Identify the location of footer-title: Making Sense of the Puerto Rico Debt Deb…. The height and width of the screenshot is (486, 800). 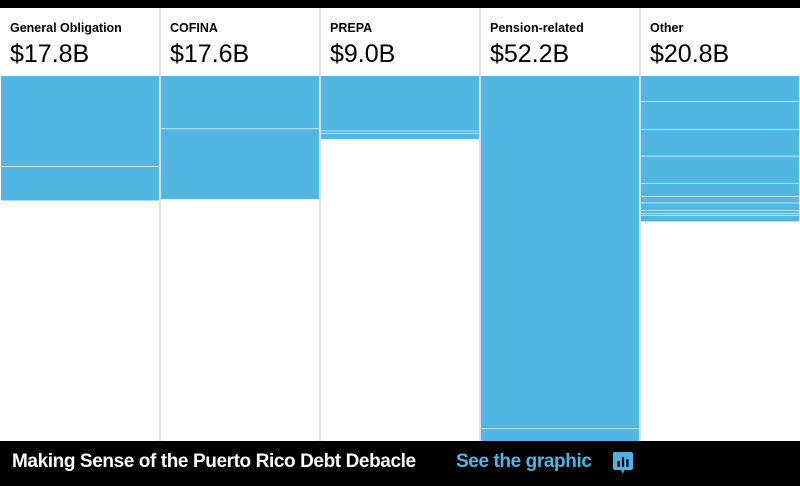
(214, 461).